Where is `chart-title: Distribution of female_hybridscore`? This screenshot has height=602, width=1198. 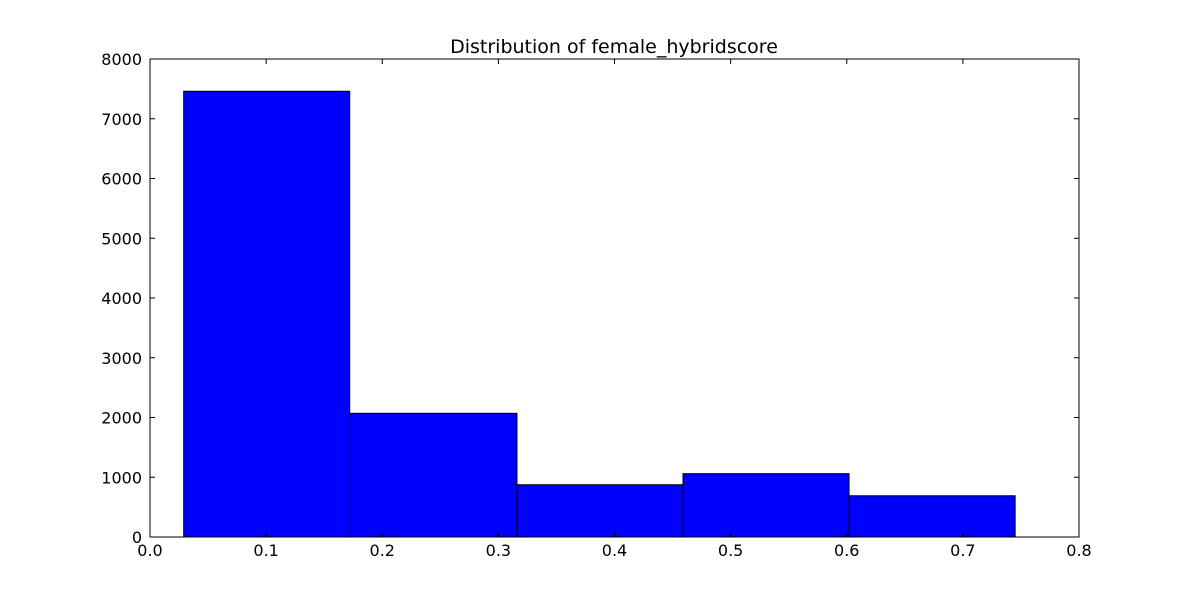 chart-title: Distribution of female_hybridscore is located at coordinates (614, 47).